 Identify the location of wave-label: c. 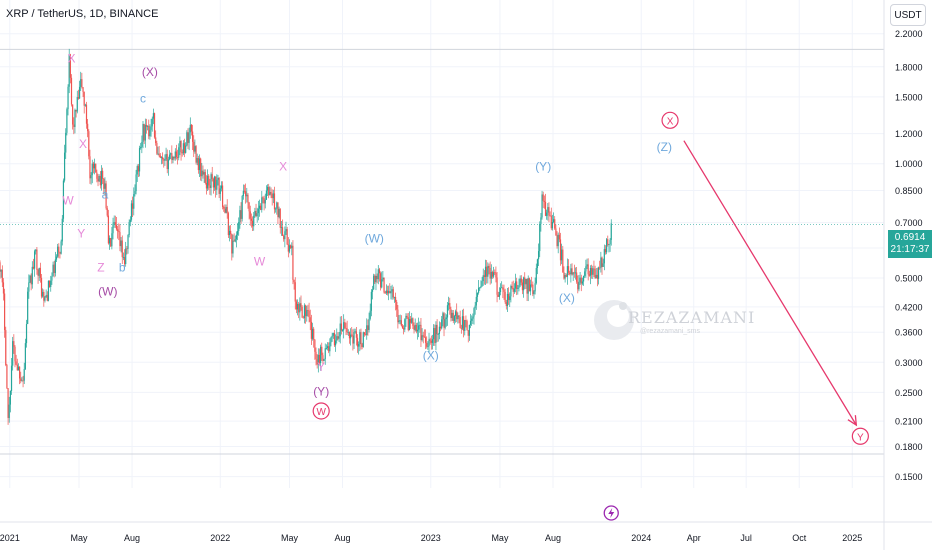
(143, 98).